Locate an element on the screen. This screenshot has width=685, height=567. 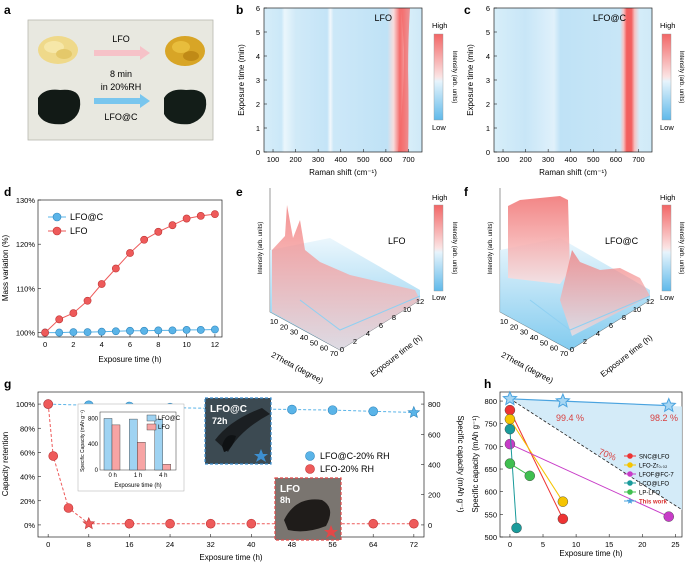
legend-label: LCO@LFO is located at coordinates (654, 485).